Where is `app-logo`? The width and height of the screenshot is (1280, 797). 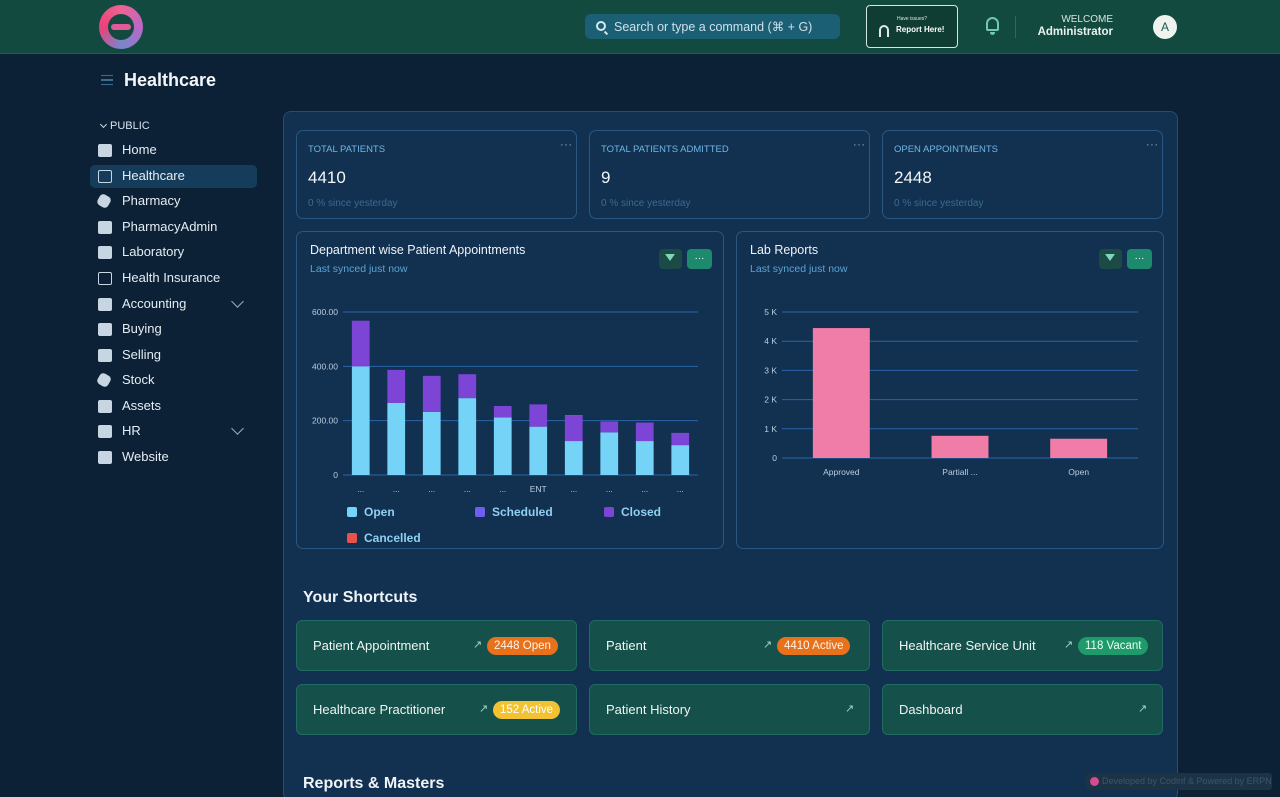
app-logo is located at coordinates (121, 27).